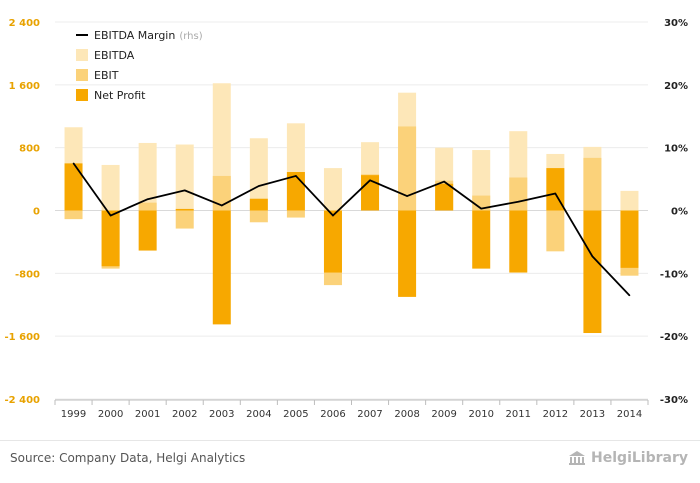 This screenshot has height=483, width=700. What do you see at coordinates (406, 414) in the screenshot?
I see `x-tick-label: 2008` at bounding box center [406, 414].